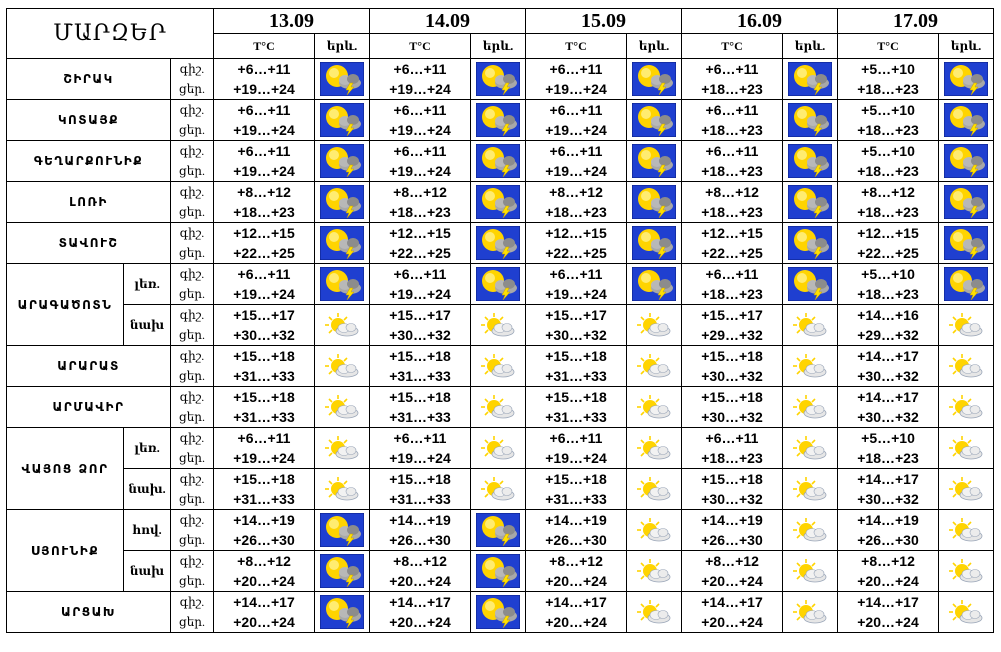 This screenshot has height=652, width=1001. Describe the element at coordinates (147, 530) in the screenshot. I see `subzone-label: հով.` at that location.